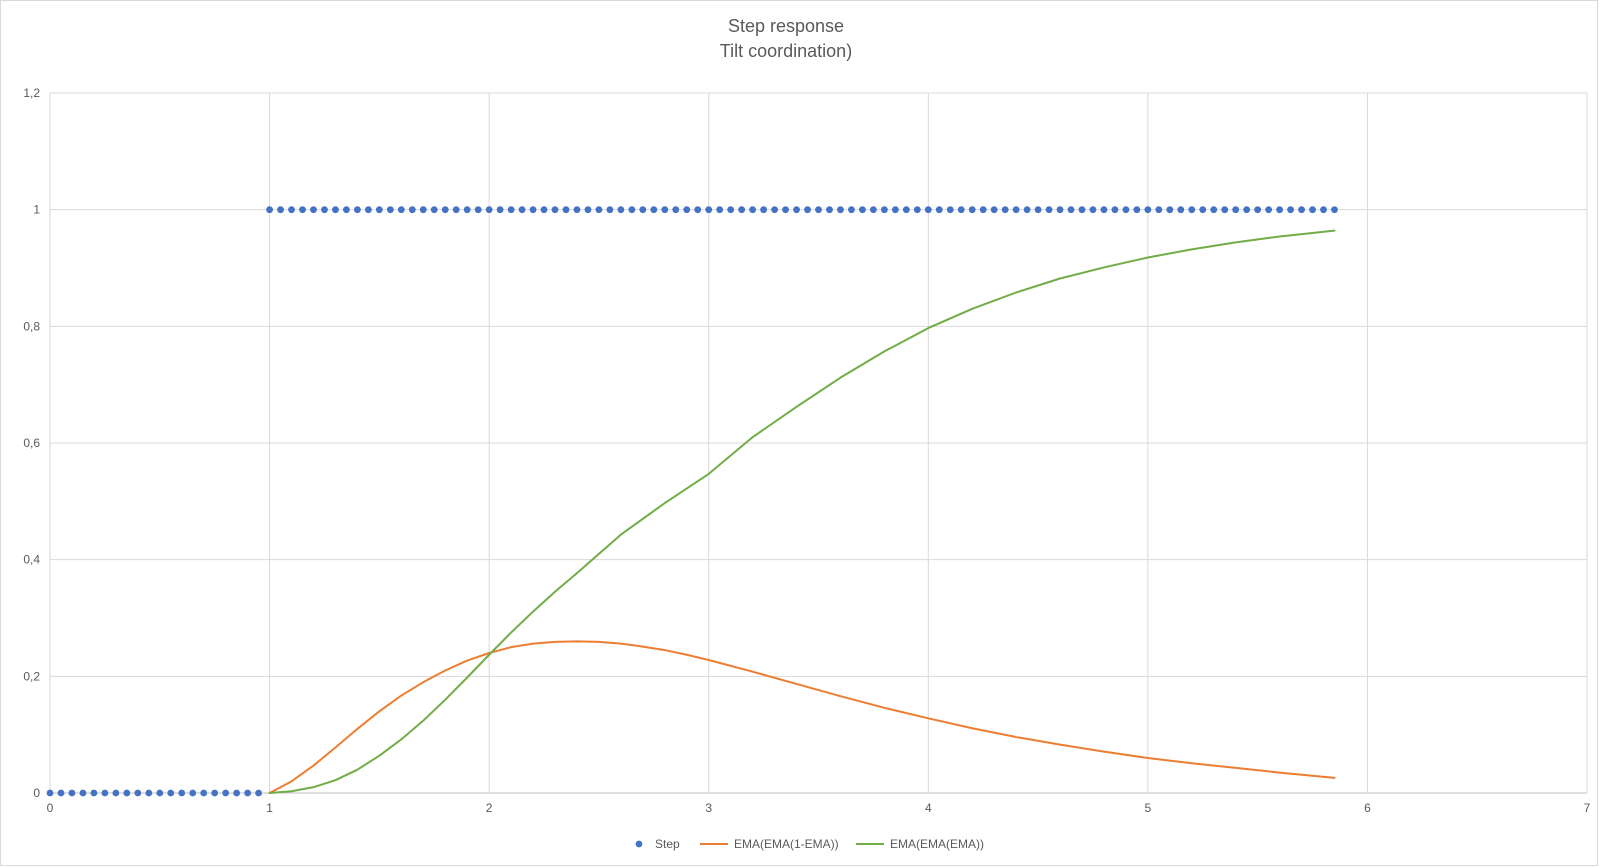  Describe the element at coordinates (802, 717) in the screenshot. I see `series-line` at that location.